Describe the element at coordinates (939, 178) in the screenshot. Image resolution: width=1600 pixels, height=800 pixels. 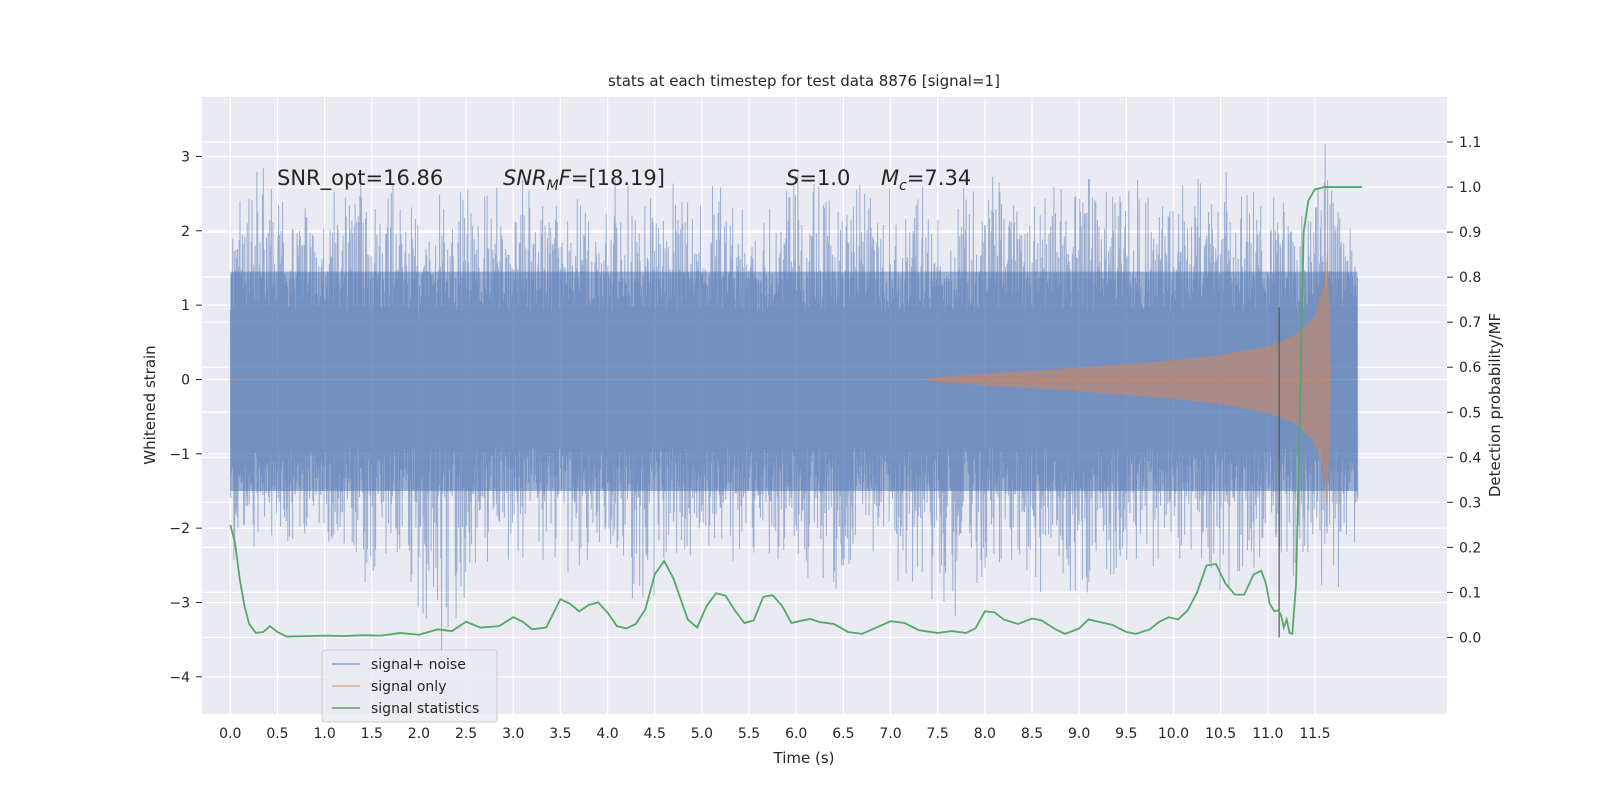
I see `mc-value: =7.34` at that location.